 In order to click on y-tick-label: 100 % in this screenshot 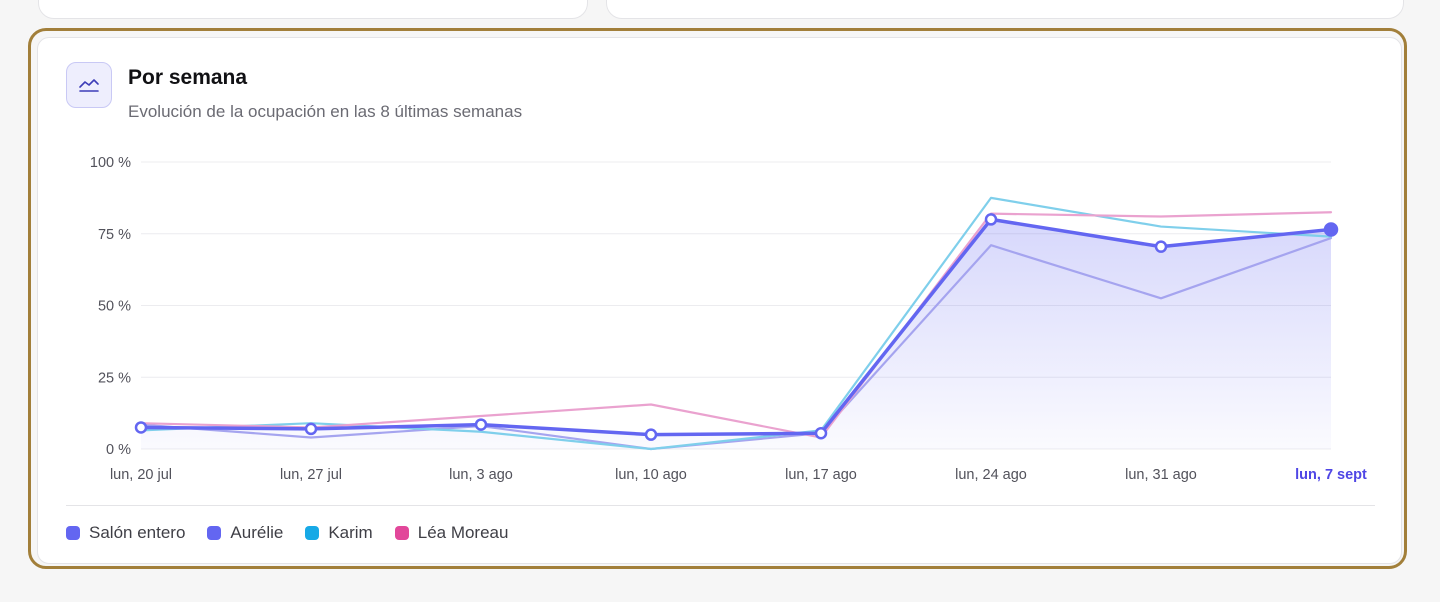, I will do `click(110, 163)`.